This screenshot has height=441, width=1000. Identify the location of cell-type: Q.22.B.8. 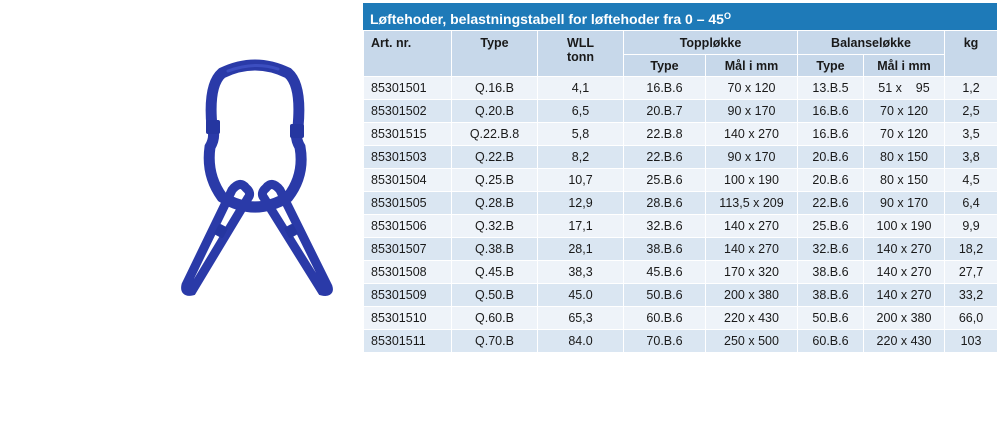
(494, 134).